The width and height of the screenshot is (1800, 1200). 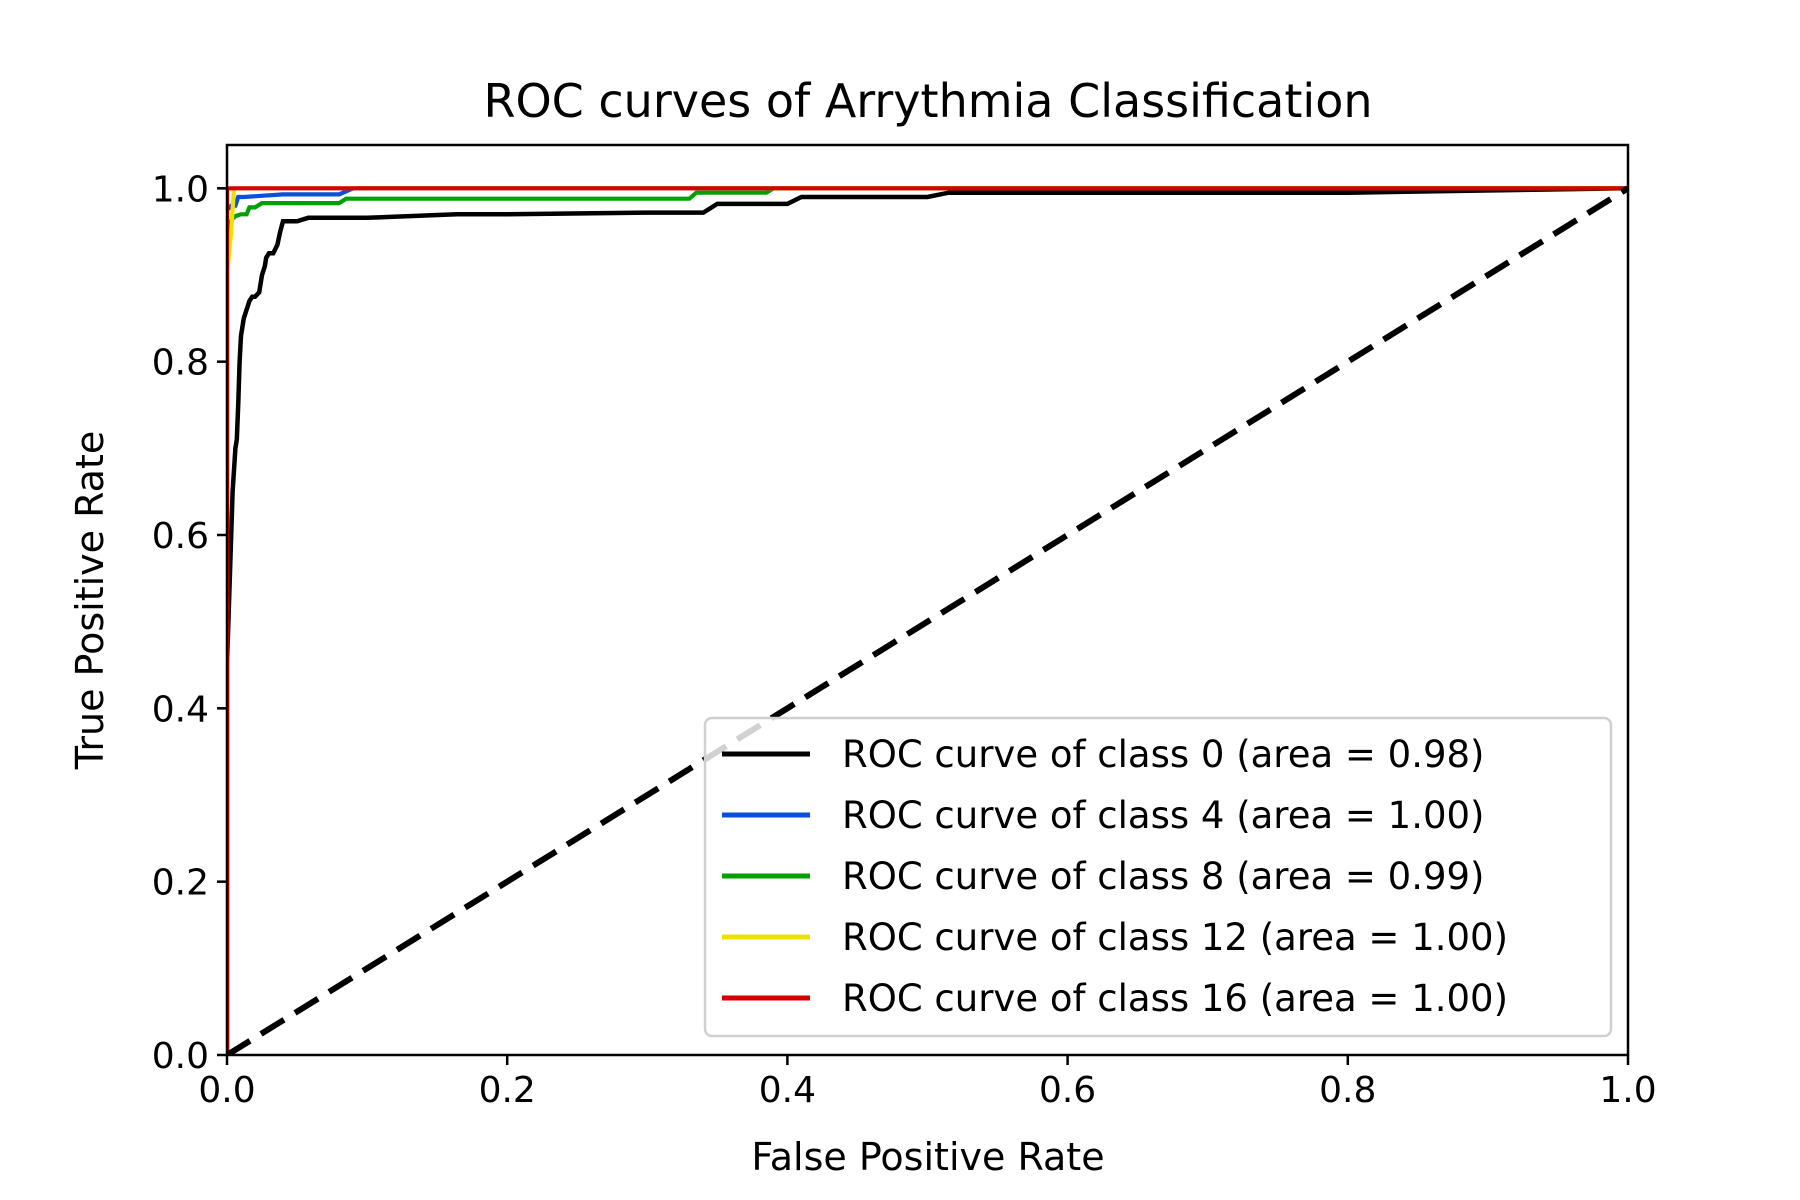 What do you see at coordinates (1163, 815) in the screenshot?
I see `legend-label-1: ROC curve of class 4 (area = 1.00)` at bounding box center [1163, 815].